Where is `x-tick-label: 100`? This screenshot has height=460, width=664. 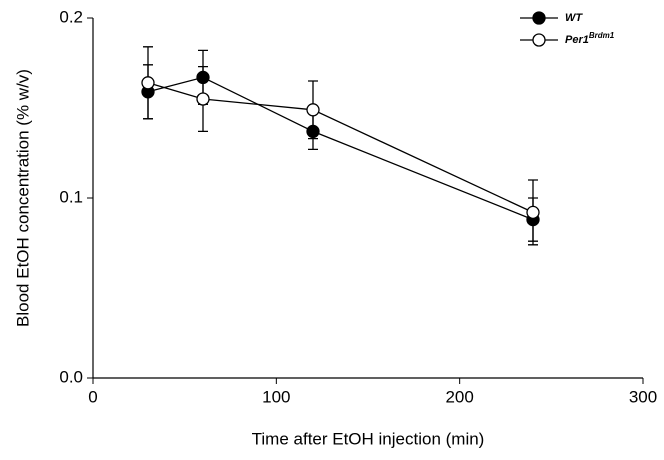 x-tick-label: 100 is located at coordinates (276, 396).